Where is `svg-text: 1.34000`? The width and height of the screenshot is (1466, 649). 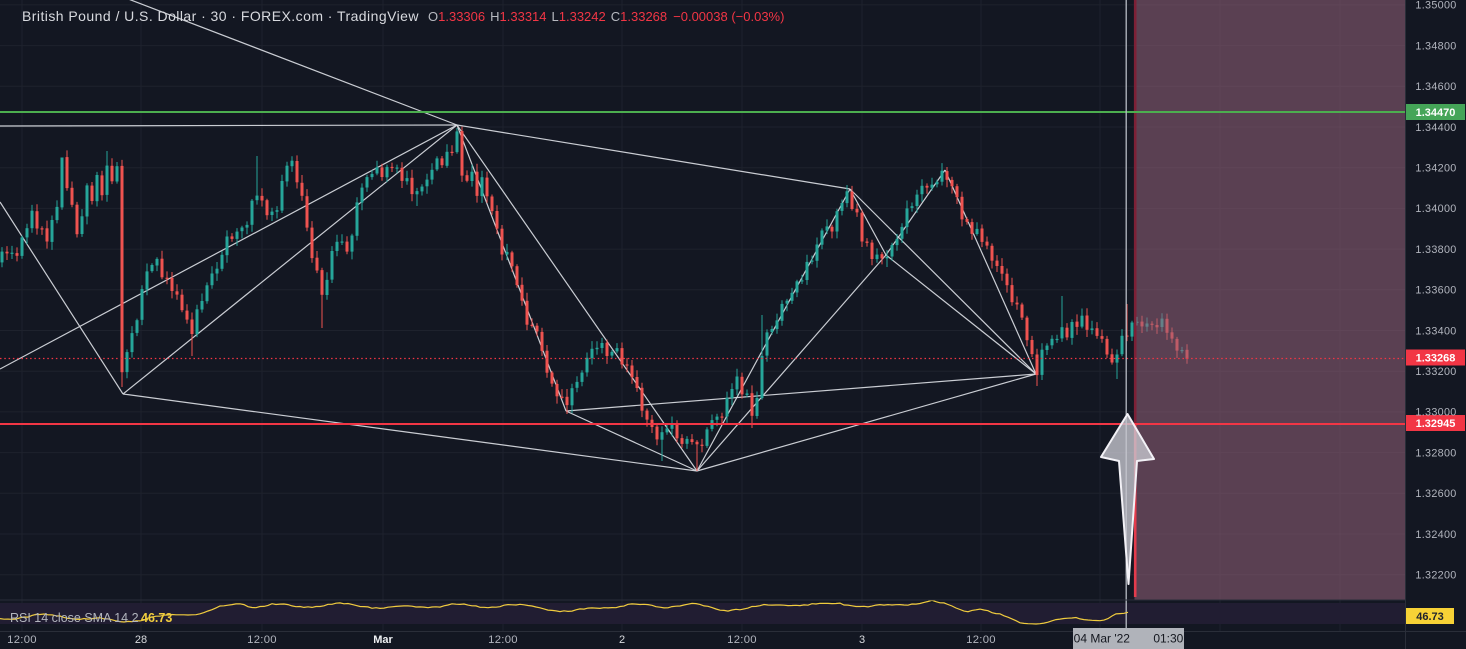
svg-text: 1.34000 is located at coordinates (1435, 209).